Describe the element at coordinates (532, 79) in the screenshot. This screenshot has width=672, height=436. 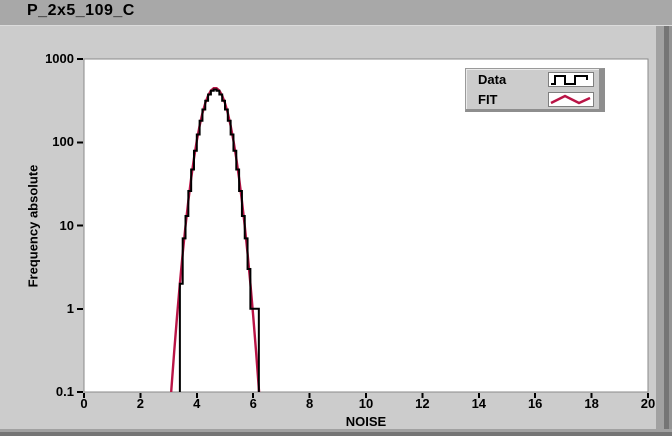
I see `legend-item-data: Data` at that location.